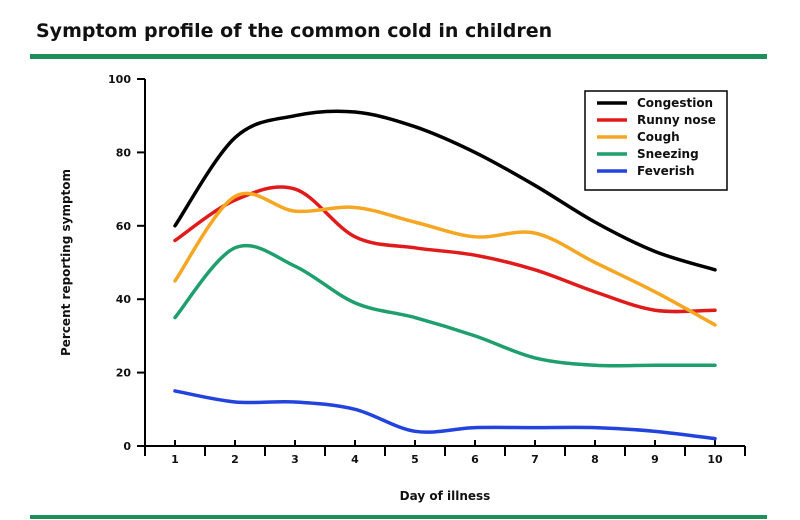  What do you see at coordinates (445, 496) in the screenshot?
I see `x-axis-label: Day of illness` at bounding box center [445, 496].